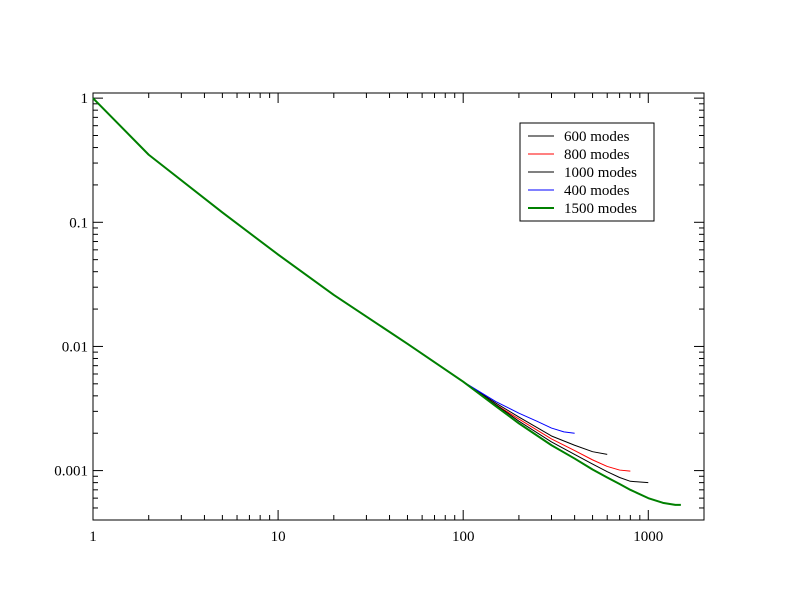 The height and width of the screenshot is (612, 792). Describe the element at coordinates (85, 99) in the screenshot. I see `y-tick-label: 1` at that location.